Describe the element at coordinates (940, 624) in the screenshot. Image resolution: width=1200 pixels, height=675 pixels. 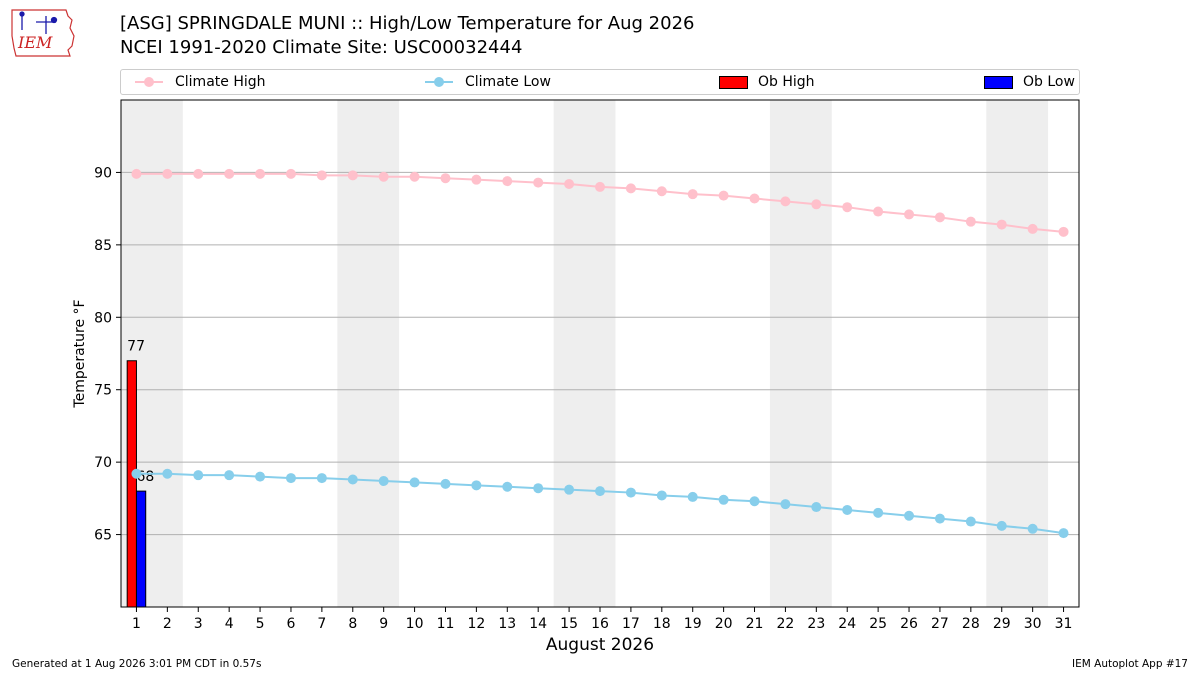
I see `x-tick-label: 27` at that location.